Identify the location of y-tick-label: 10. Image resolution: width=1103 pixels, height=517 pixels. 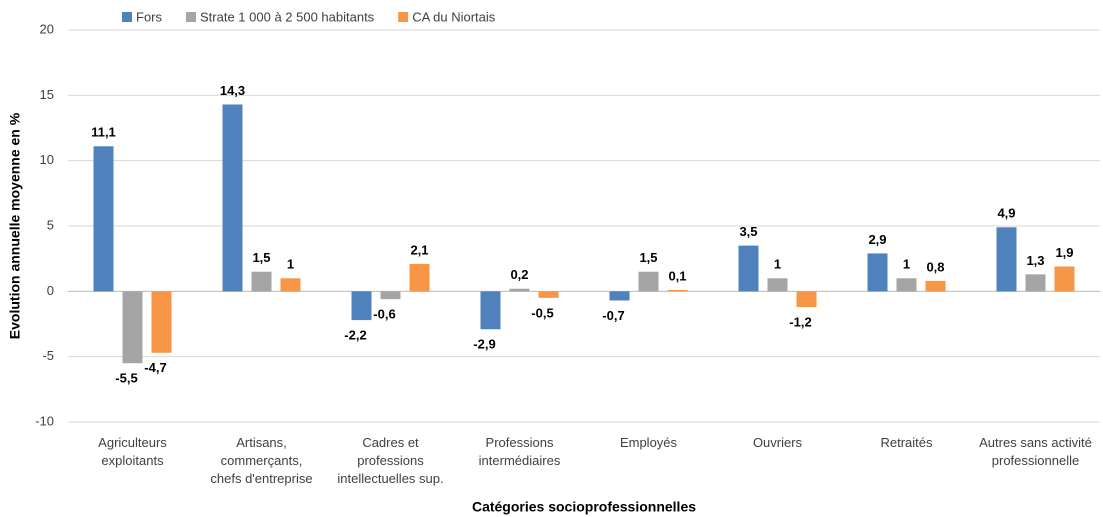
(47, 159).